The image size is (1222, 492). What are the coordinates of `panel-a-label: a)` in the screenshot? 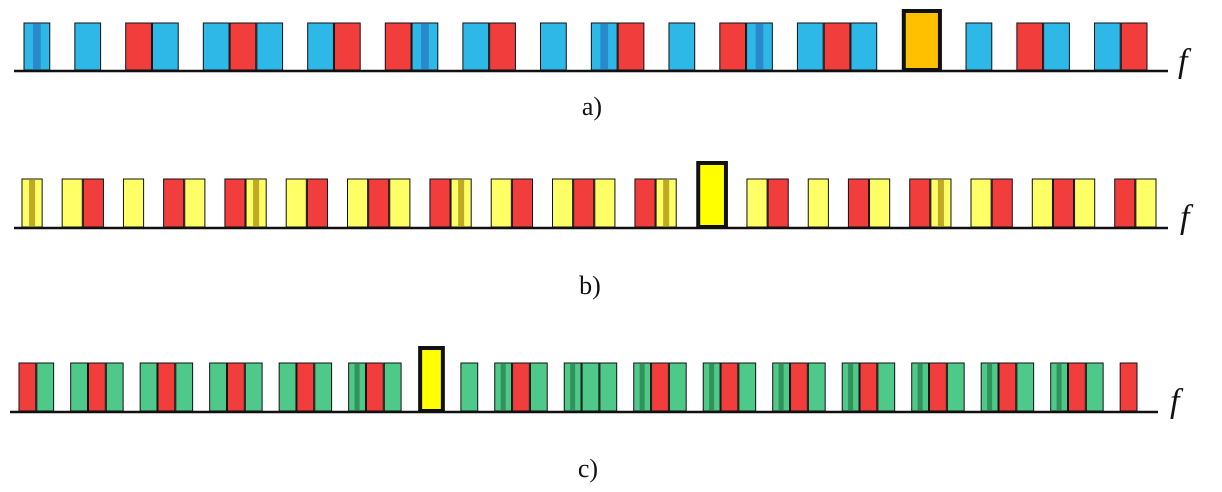 It's located at (592, 106).